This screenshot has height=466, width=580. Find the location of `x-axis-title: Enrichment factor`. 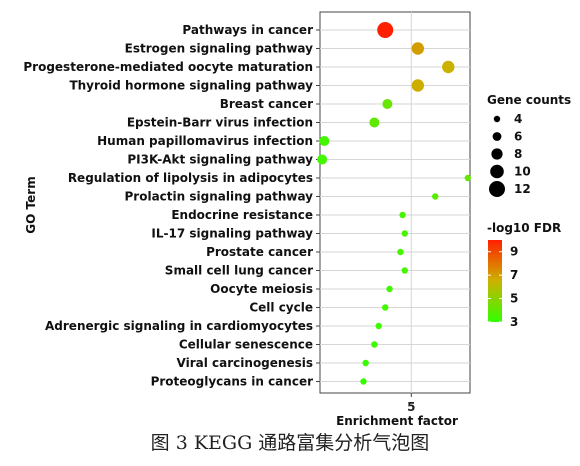

x-axis-title: Enrichment factor is located at coordinates (397, 421).